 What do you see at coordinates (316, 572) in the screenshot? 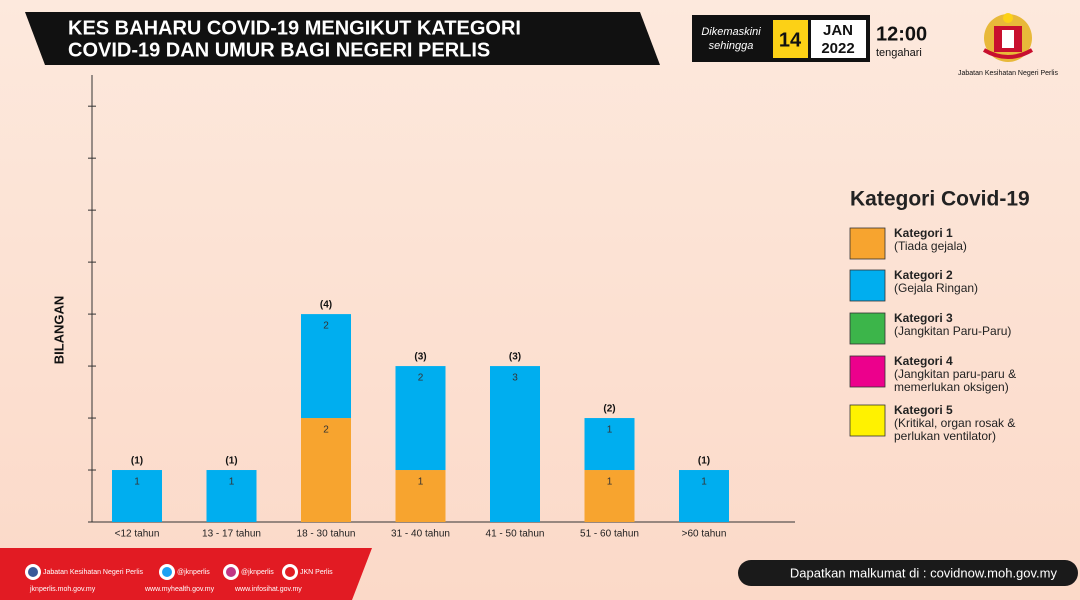
I see `social-handle: JKN Perlis` at bounding box center [316, 572].